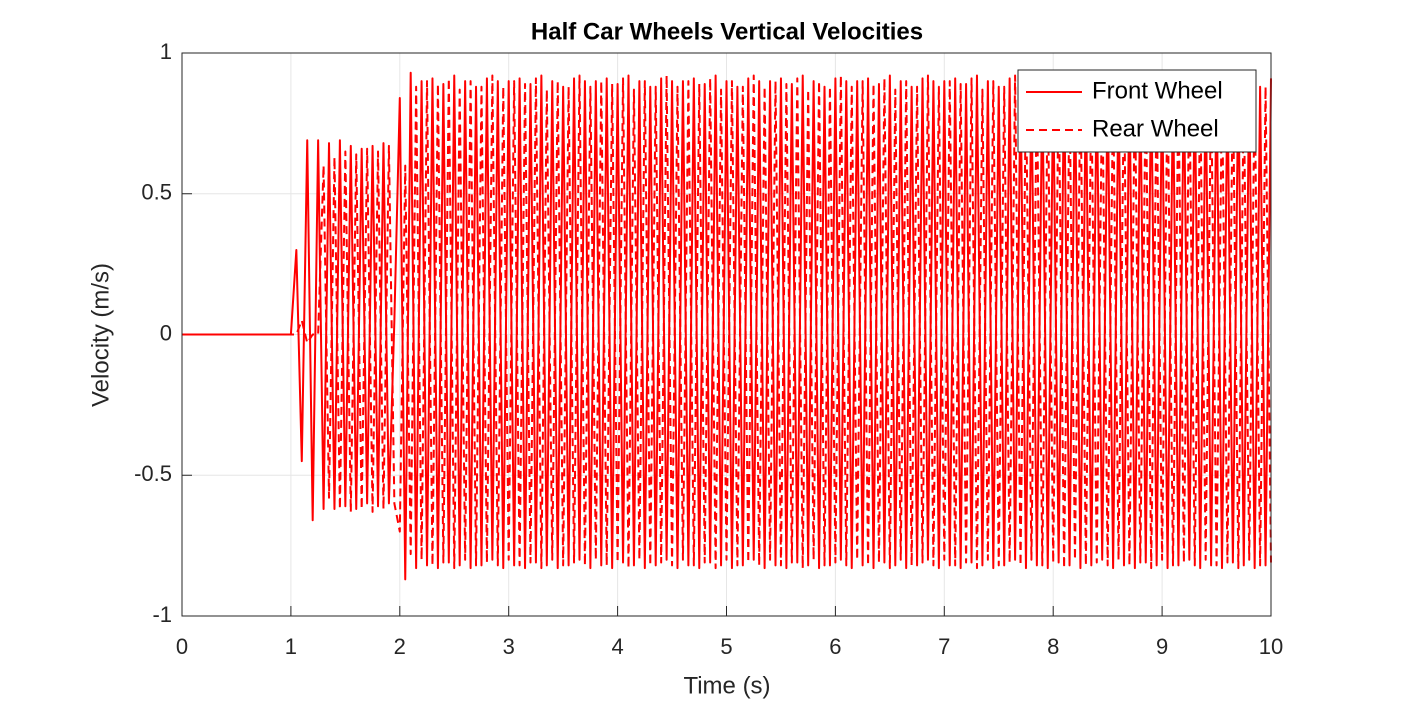 The width and height of the screenshot is (1406, 703). What do you see at coordinates (1137, 111) in the screenshot?
I see `legend-box` at bounding box center [1137, 111].